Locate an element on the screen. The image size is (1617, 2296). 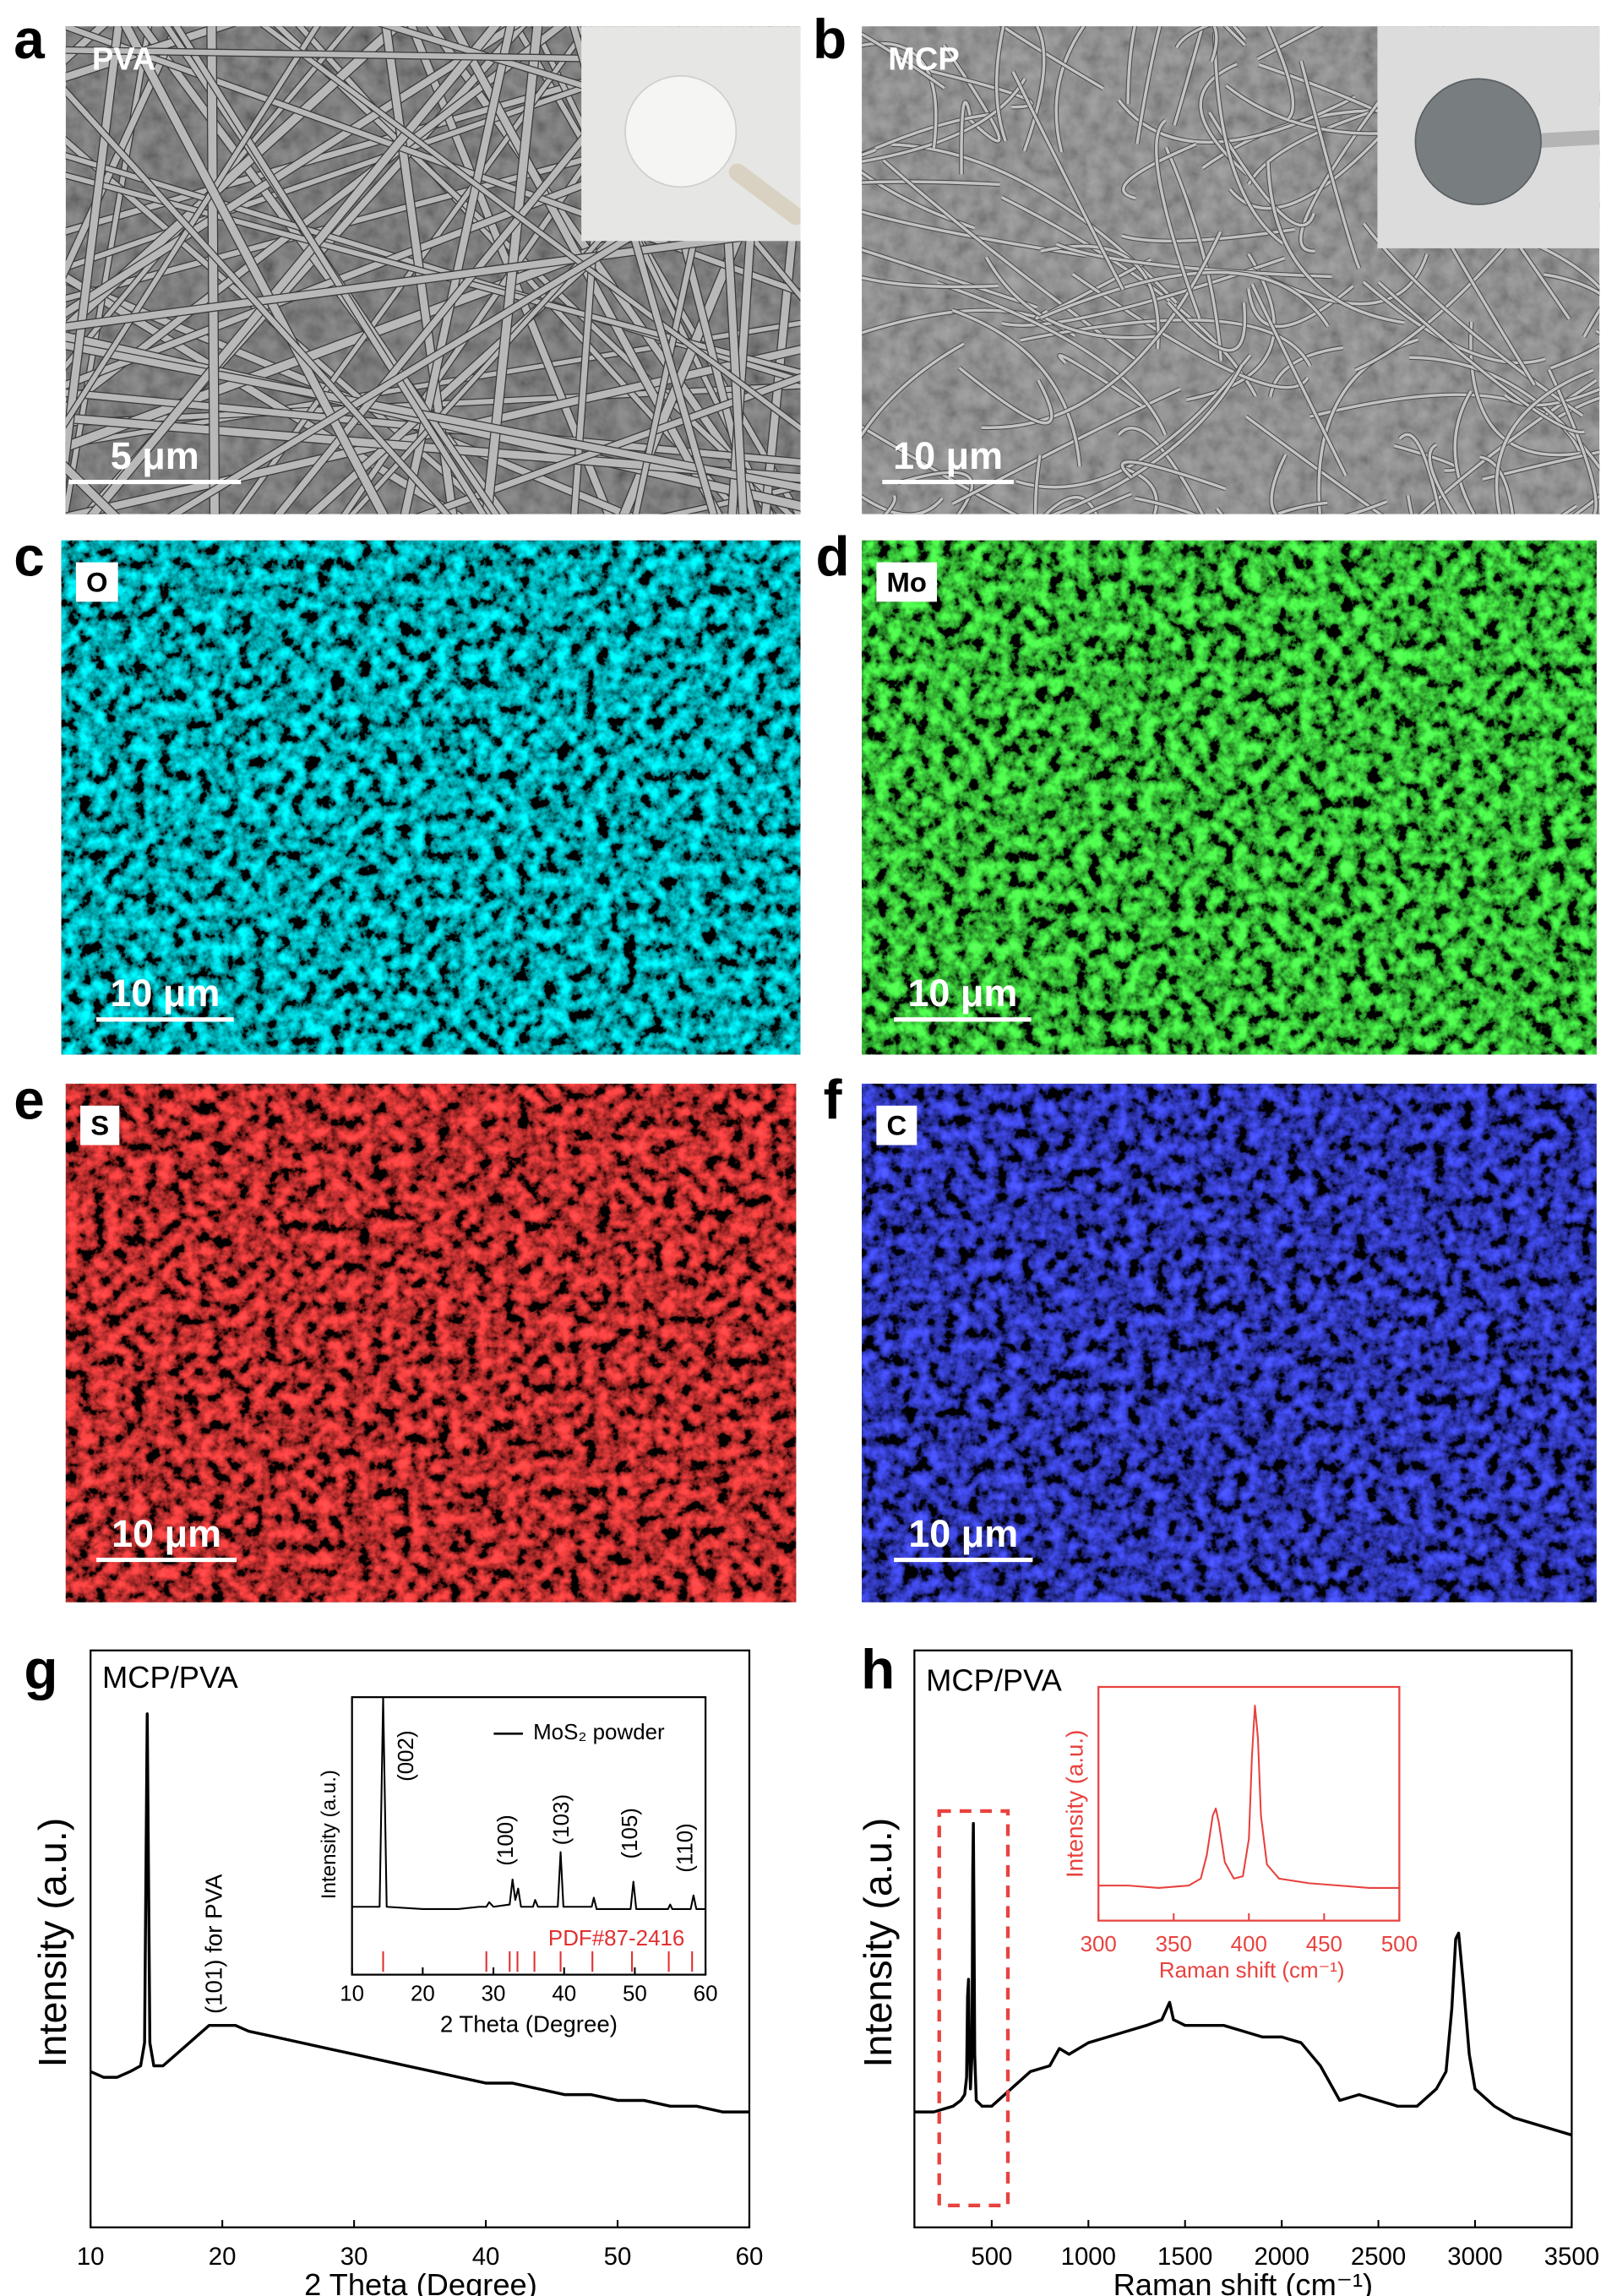
x-tick-label: 350 is located at coordinates (1174, 1944).